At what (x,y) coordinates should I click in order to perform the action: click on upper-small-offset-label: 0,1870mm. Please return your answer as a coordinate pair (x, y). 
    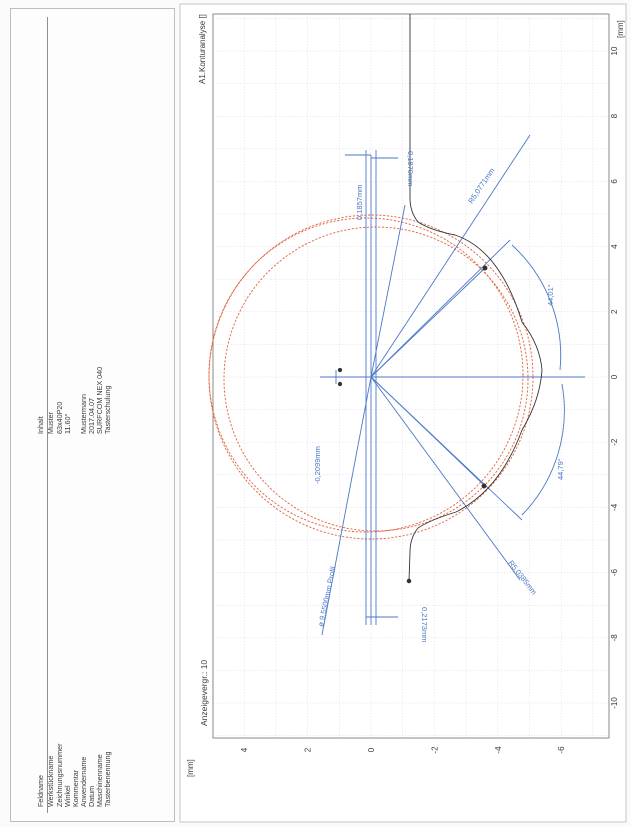
    Looking at the image, I should click on (410, 168).